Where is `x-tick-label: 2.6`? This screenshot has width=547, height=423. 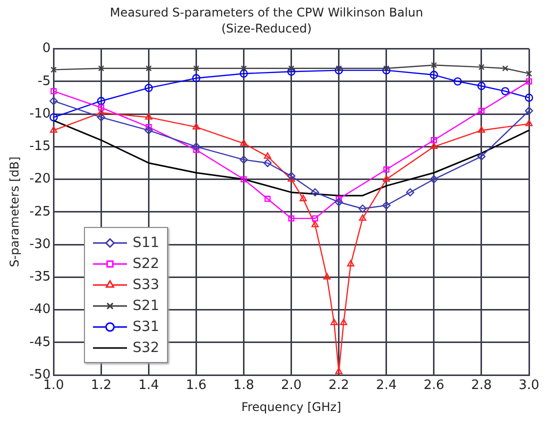
x-tick-label: 2.6 is located at coordinates (434, 386).